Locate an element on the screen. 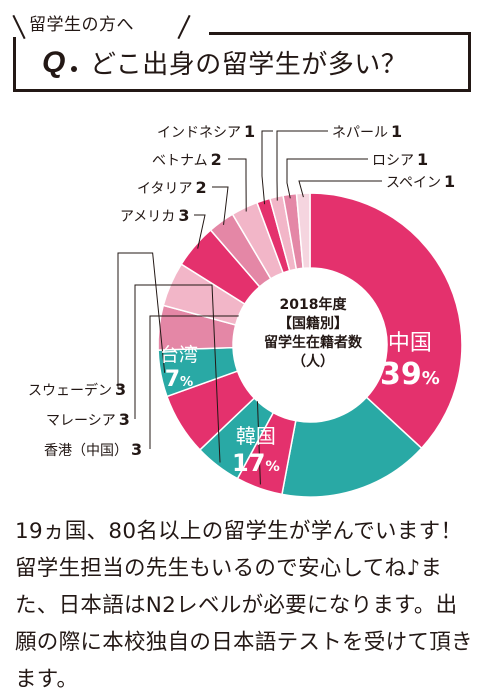 The image size is (490, 698). label-taiwan: 台湾 7% is located at coordinates (179, 366).